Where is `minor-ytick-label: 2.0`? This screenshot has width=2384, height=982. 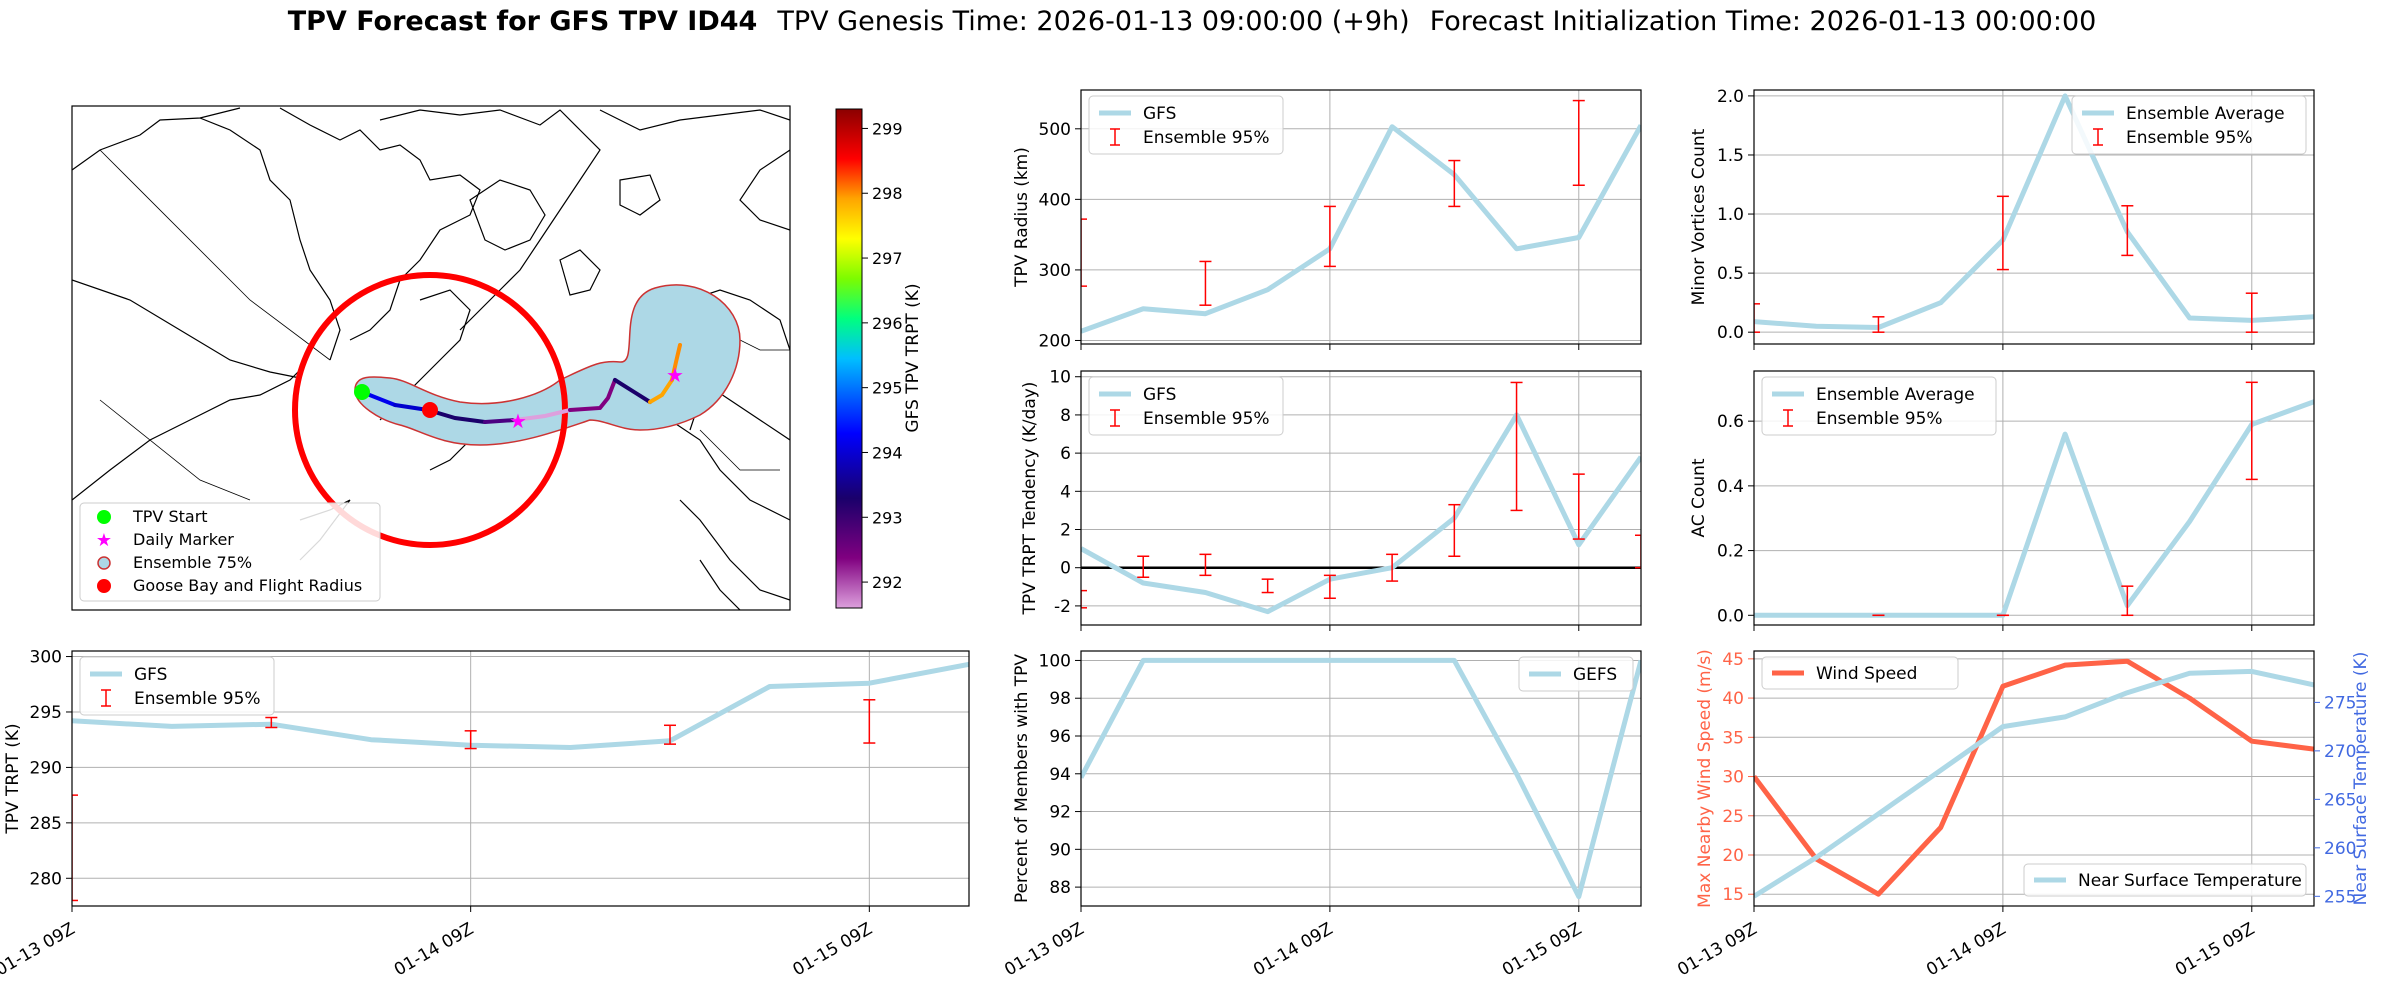 minor-ytick-label: 2.0 is located at coordinates (1730, 97).